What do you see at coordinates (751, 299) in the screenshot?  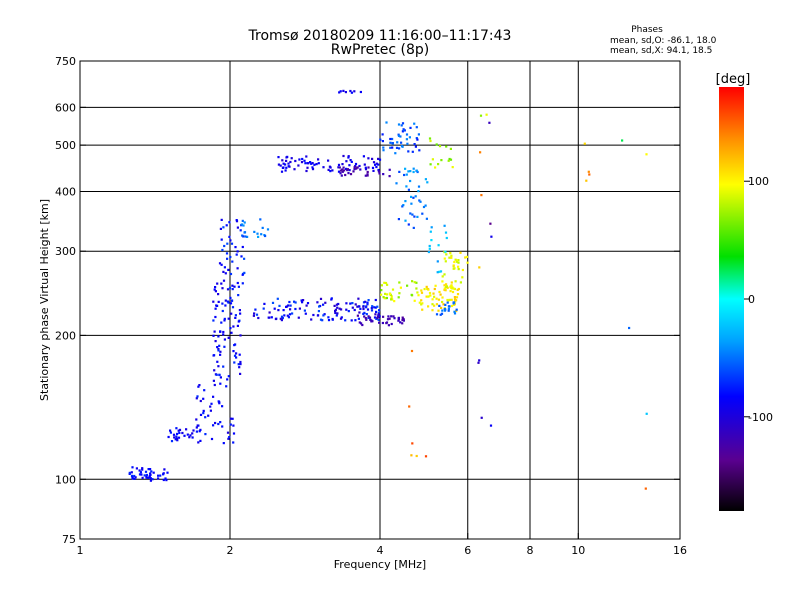 I see `colorbar-tick-label: 0` at bounding box center [751, 299].